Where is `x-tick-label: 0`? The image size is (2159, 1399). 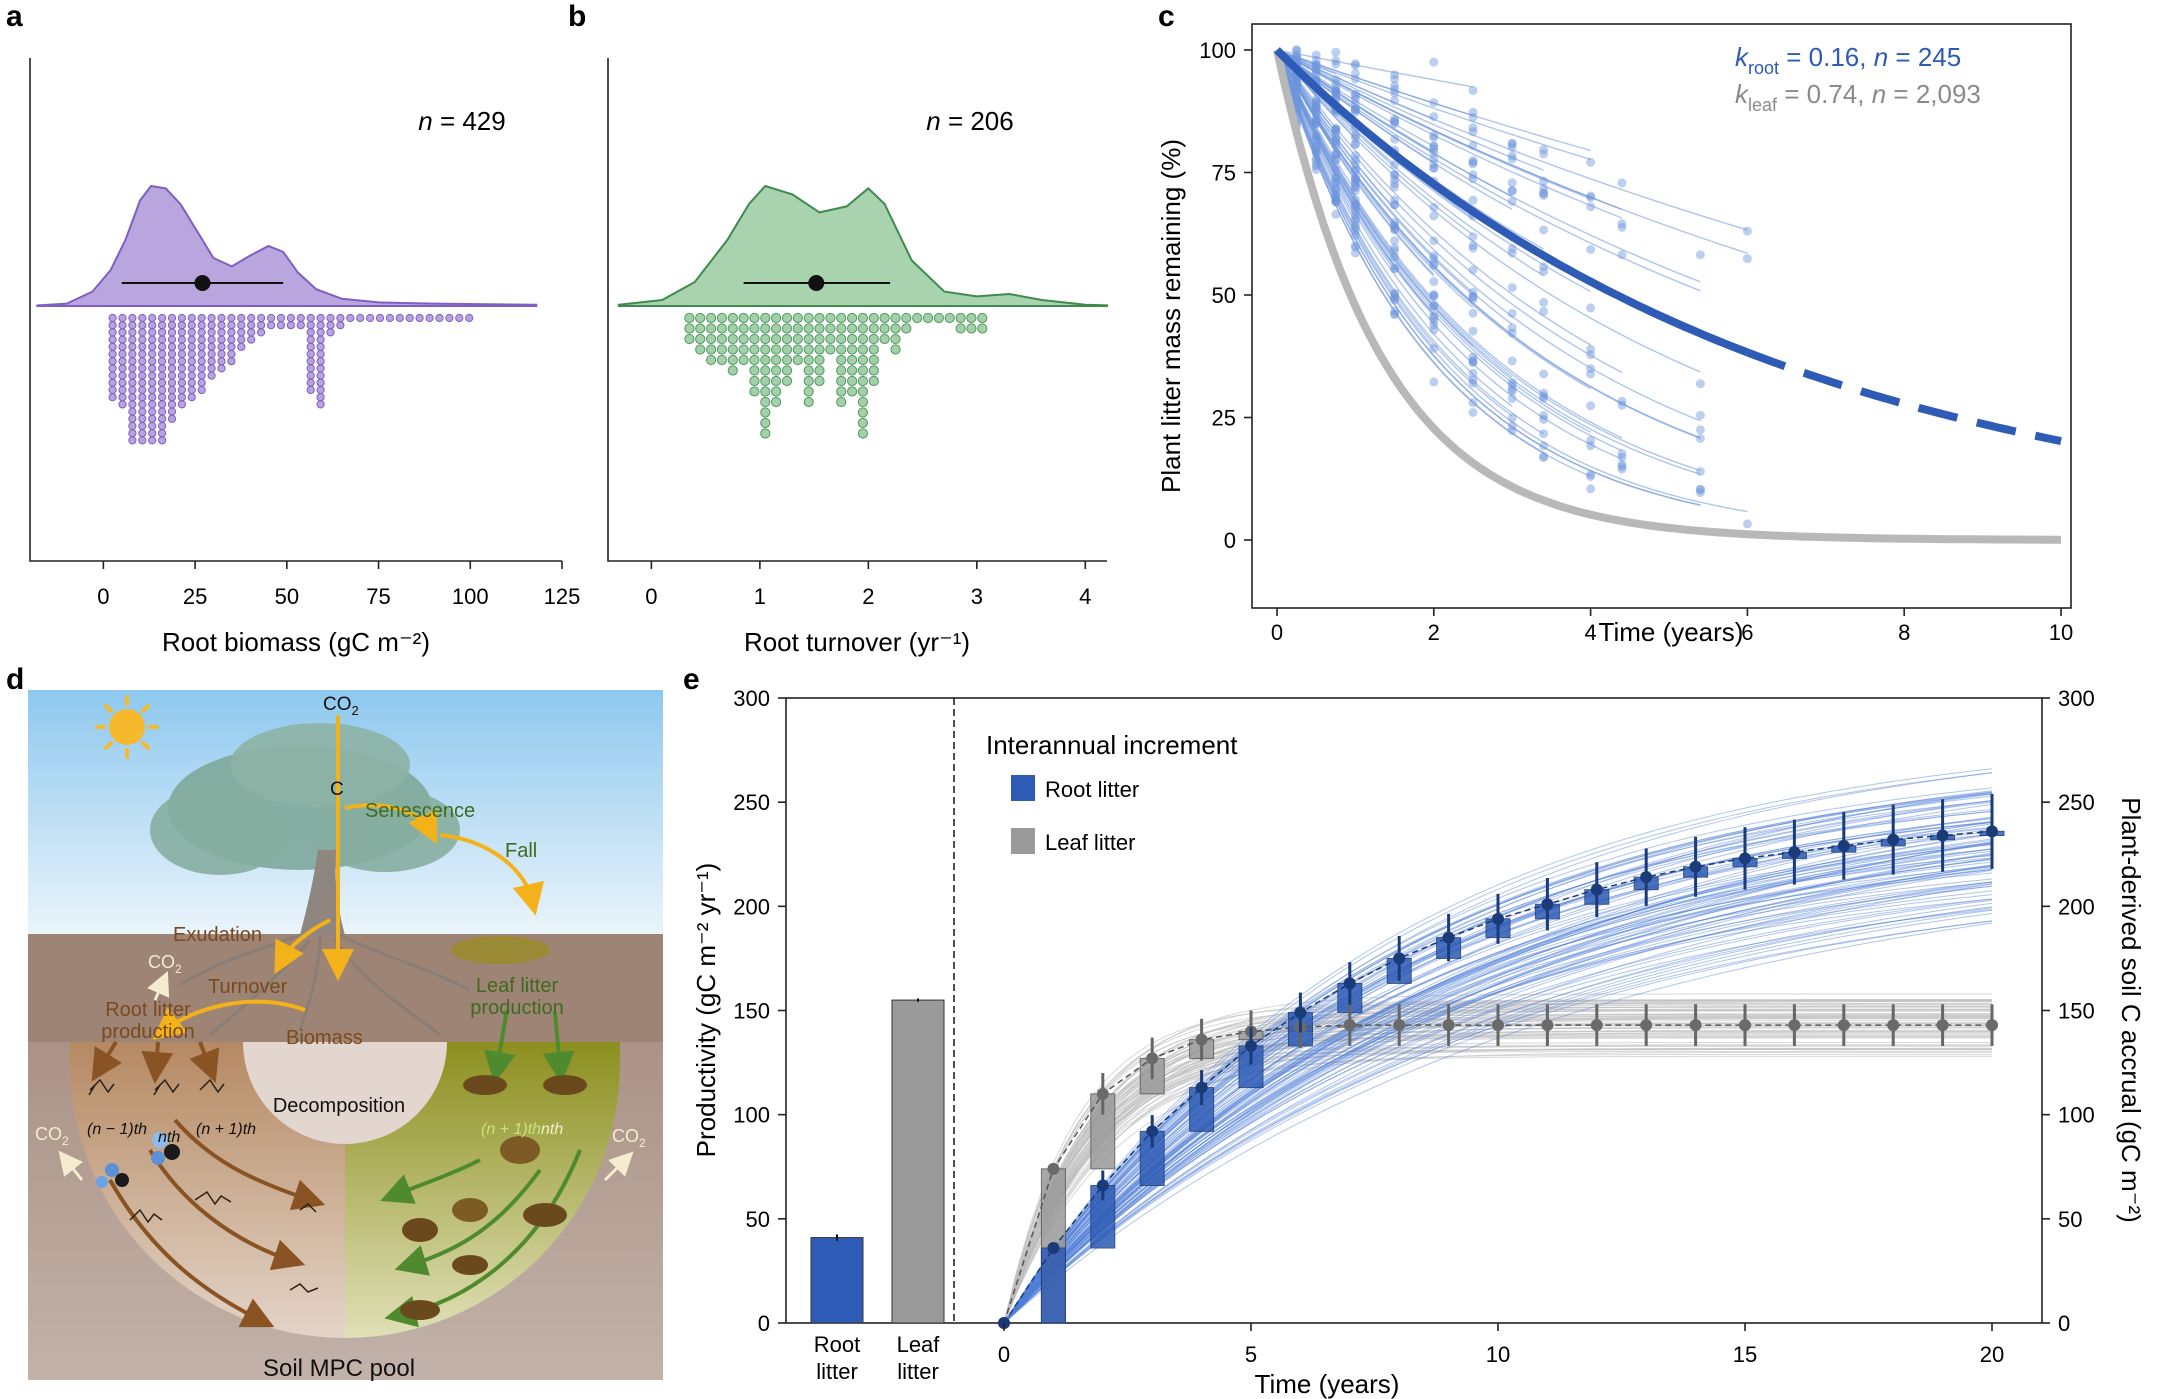 x-tick-label: 0 is located at coordinates (1004, 1354).